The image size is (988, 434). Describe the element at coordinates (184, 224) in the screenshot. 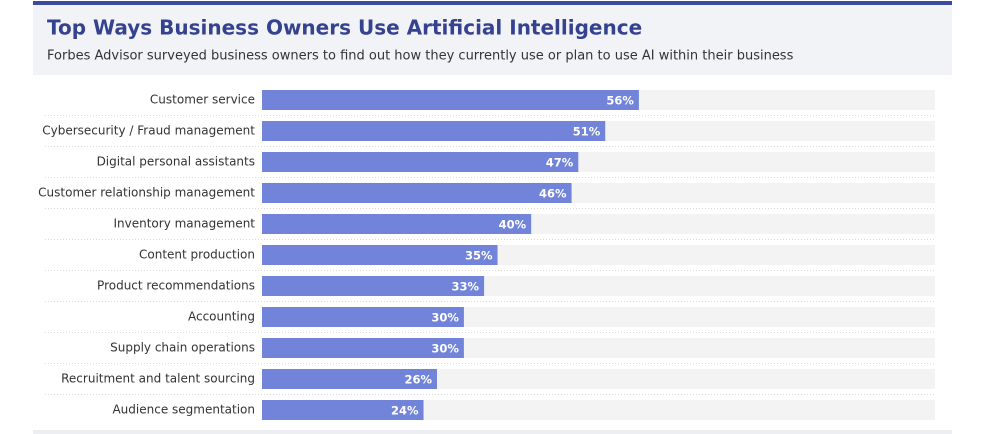

I see `category-label: Inventory management` at that location.